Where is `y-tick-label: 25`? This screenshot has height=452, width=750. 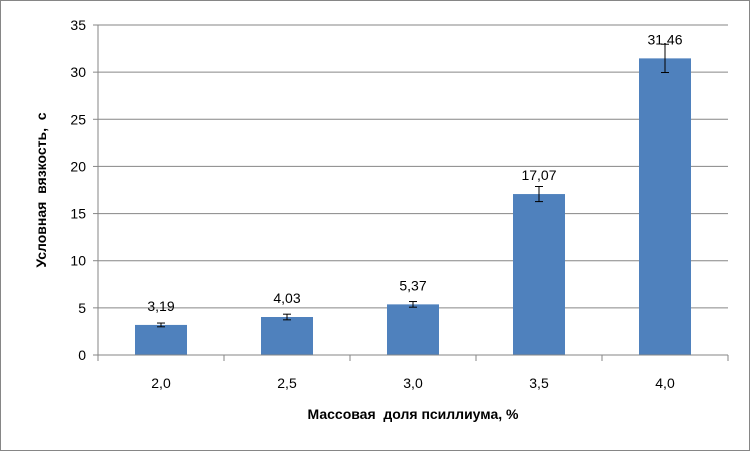
y-tick-label: 25 is located at coordinates (78, 119).